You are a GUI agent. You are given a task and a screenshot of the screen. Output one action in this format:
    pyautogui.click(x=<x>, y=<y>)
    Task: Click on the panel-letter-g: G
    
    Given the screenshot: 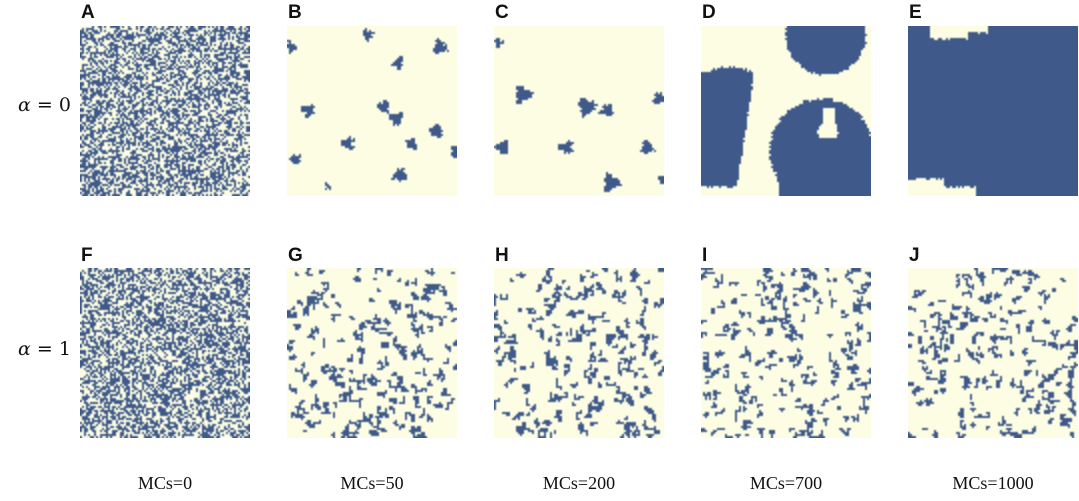 What is the action you would take?
    pyautogui.click(x=295, y=255)
    